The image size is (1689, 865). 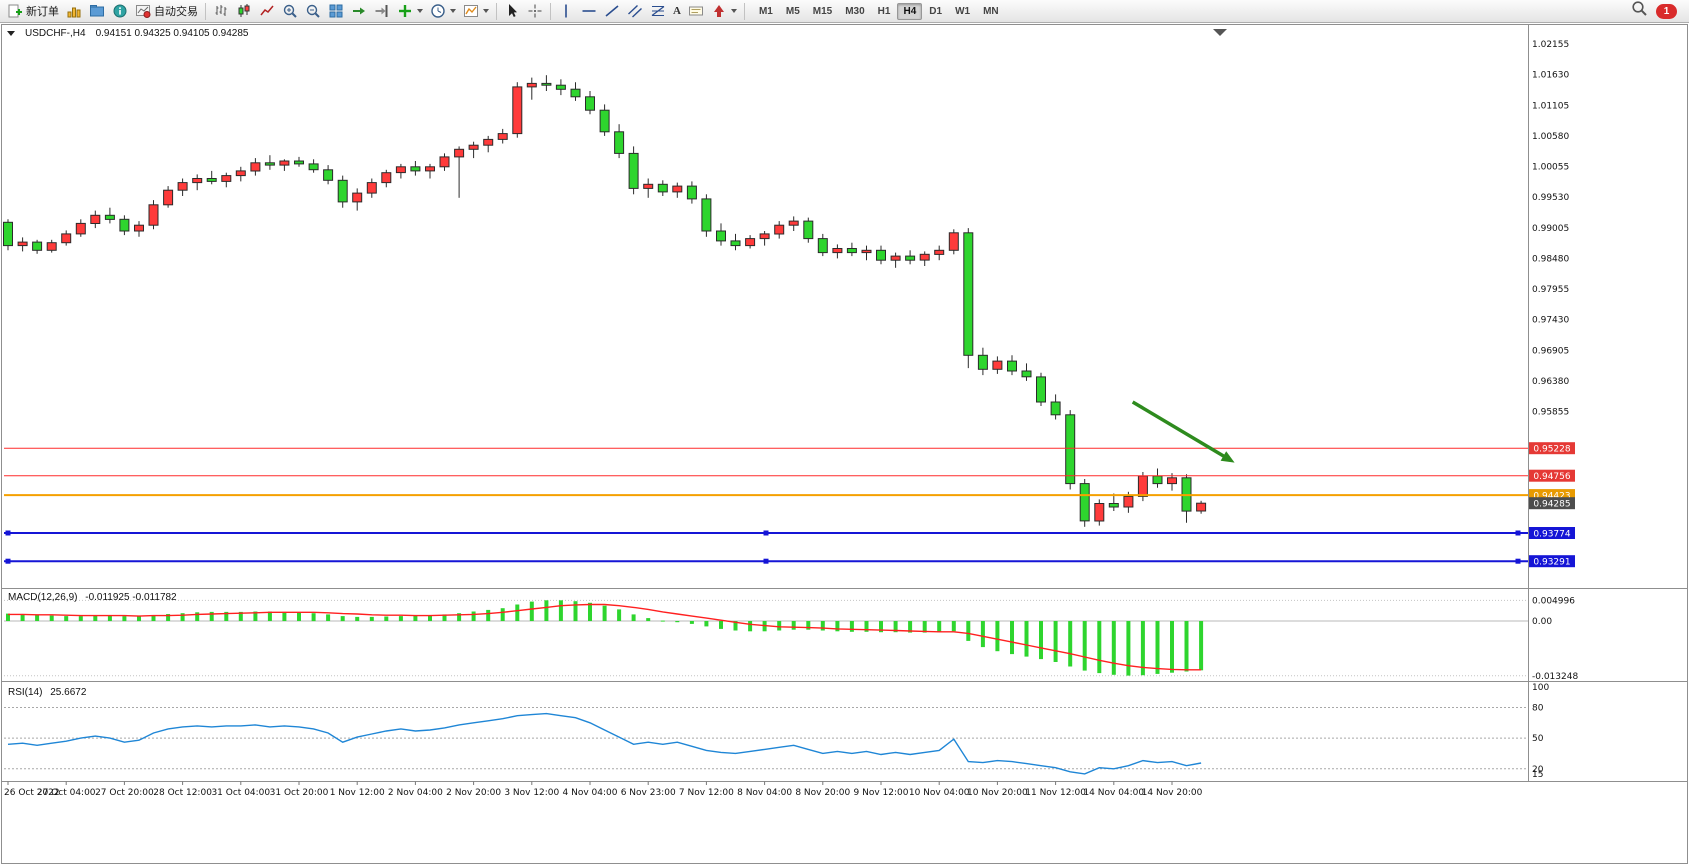 What do you see at coordinates (789, 533) in the screenshot?
I see `hline-0.93774: 0.93774` at bounding box center [789, 533].